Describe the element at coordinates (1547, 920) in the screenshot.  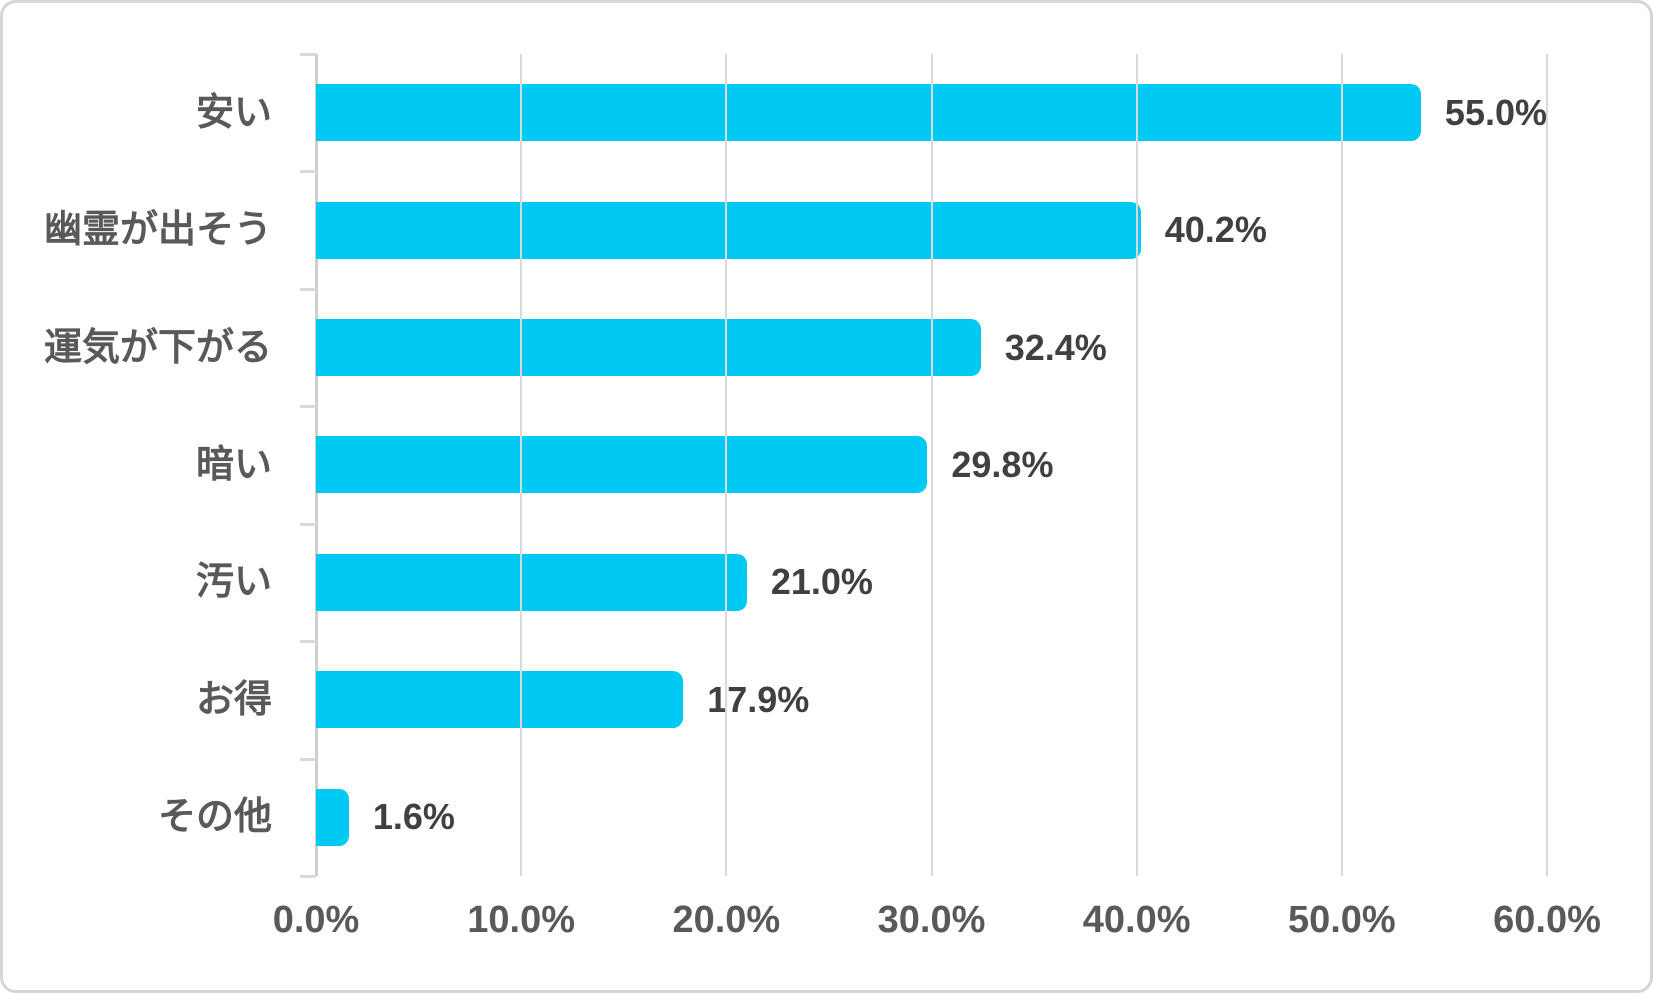
I see `x-tick-label: 60.0%` at that location.